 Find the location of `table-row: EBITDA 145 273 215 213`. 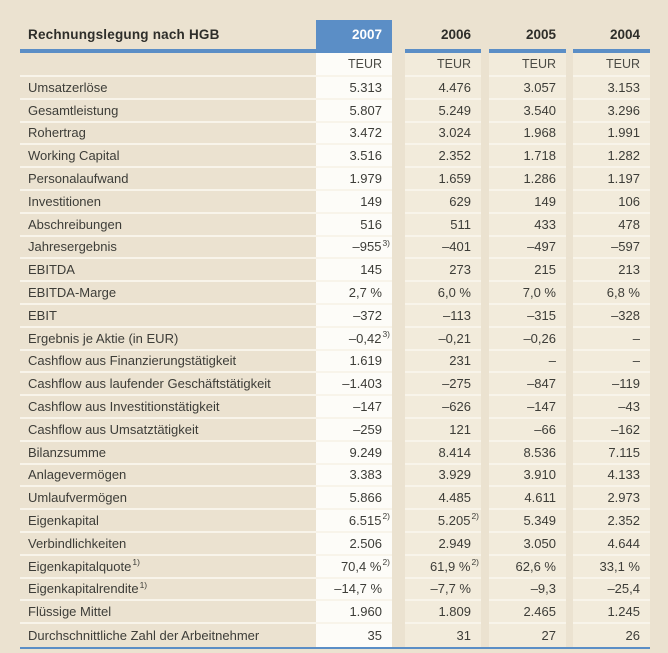

table-row: EBITDA 145 273 215 213 is located at coordinates (335, 271).